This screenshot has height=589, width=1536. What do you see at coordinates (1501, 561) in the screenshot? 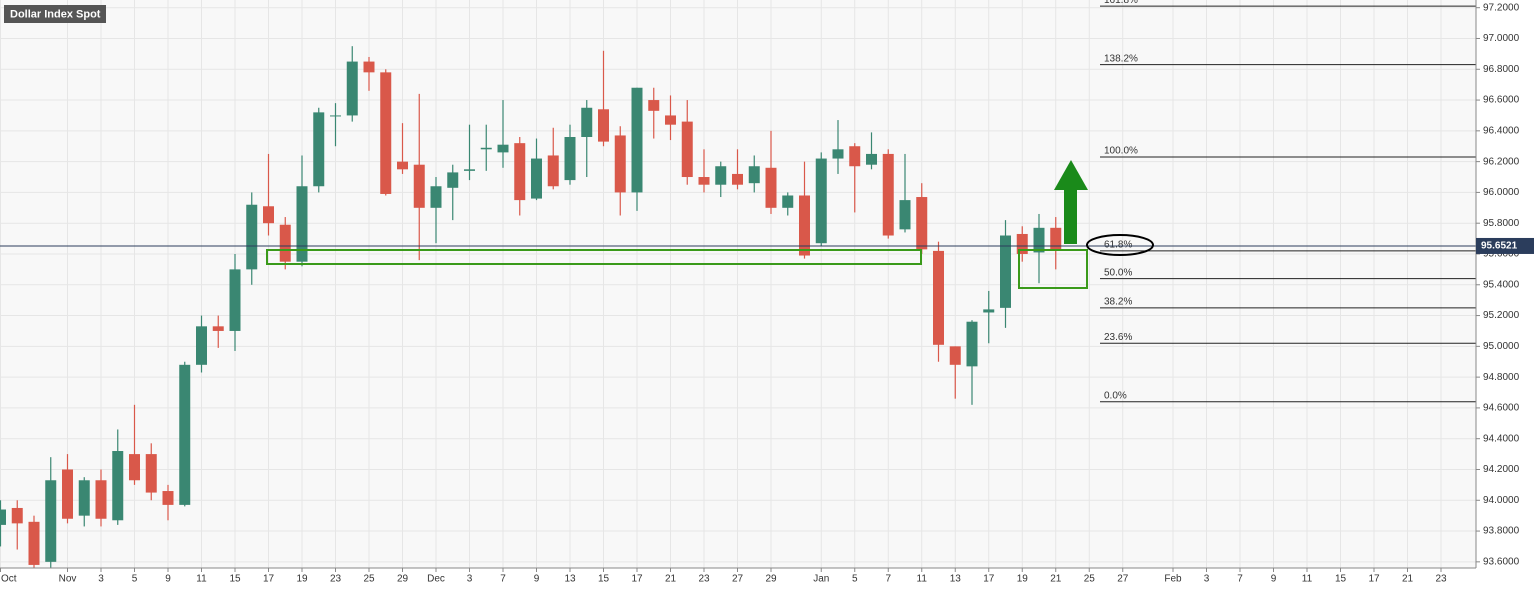
I see `y-tick-label: 93.6000` at bounding box center [1501, 561].